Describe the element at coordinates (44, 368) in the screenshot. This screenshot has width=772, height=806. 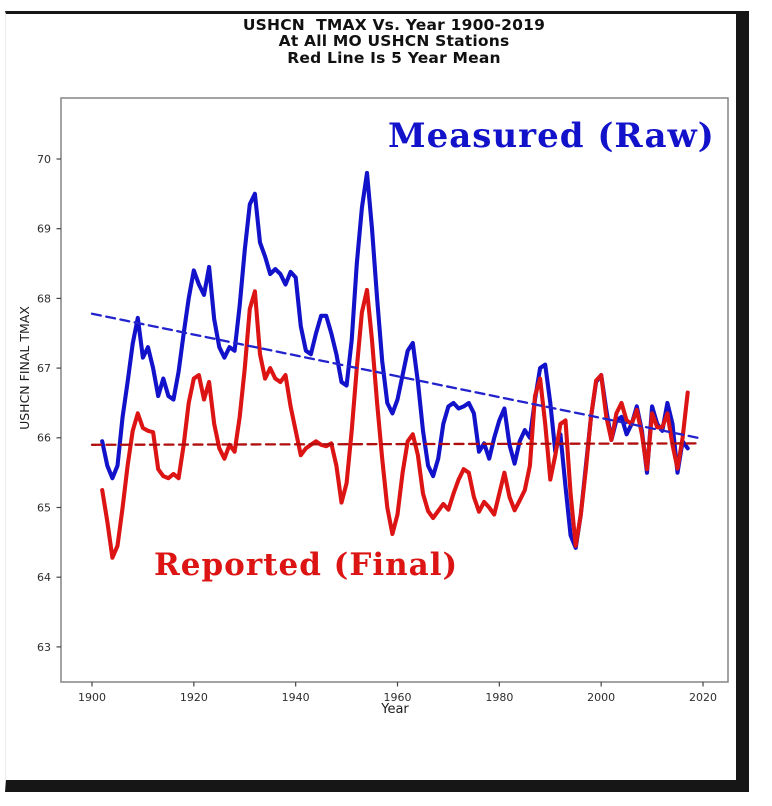
I see `y-tick-label: 67` at that location.